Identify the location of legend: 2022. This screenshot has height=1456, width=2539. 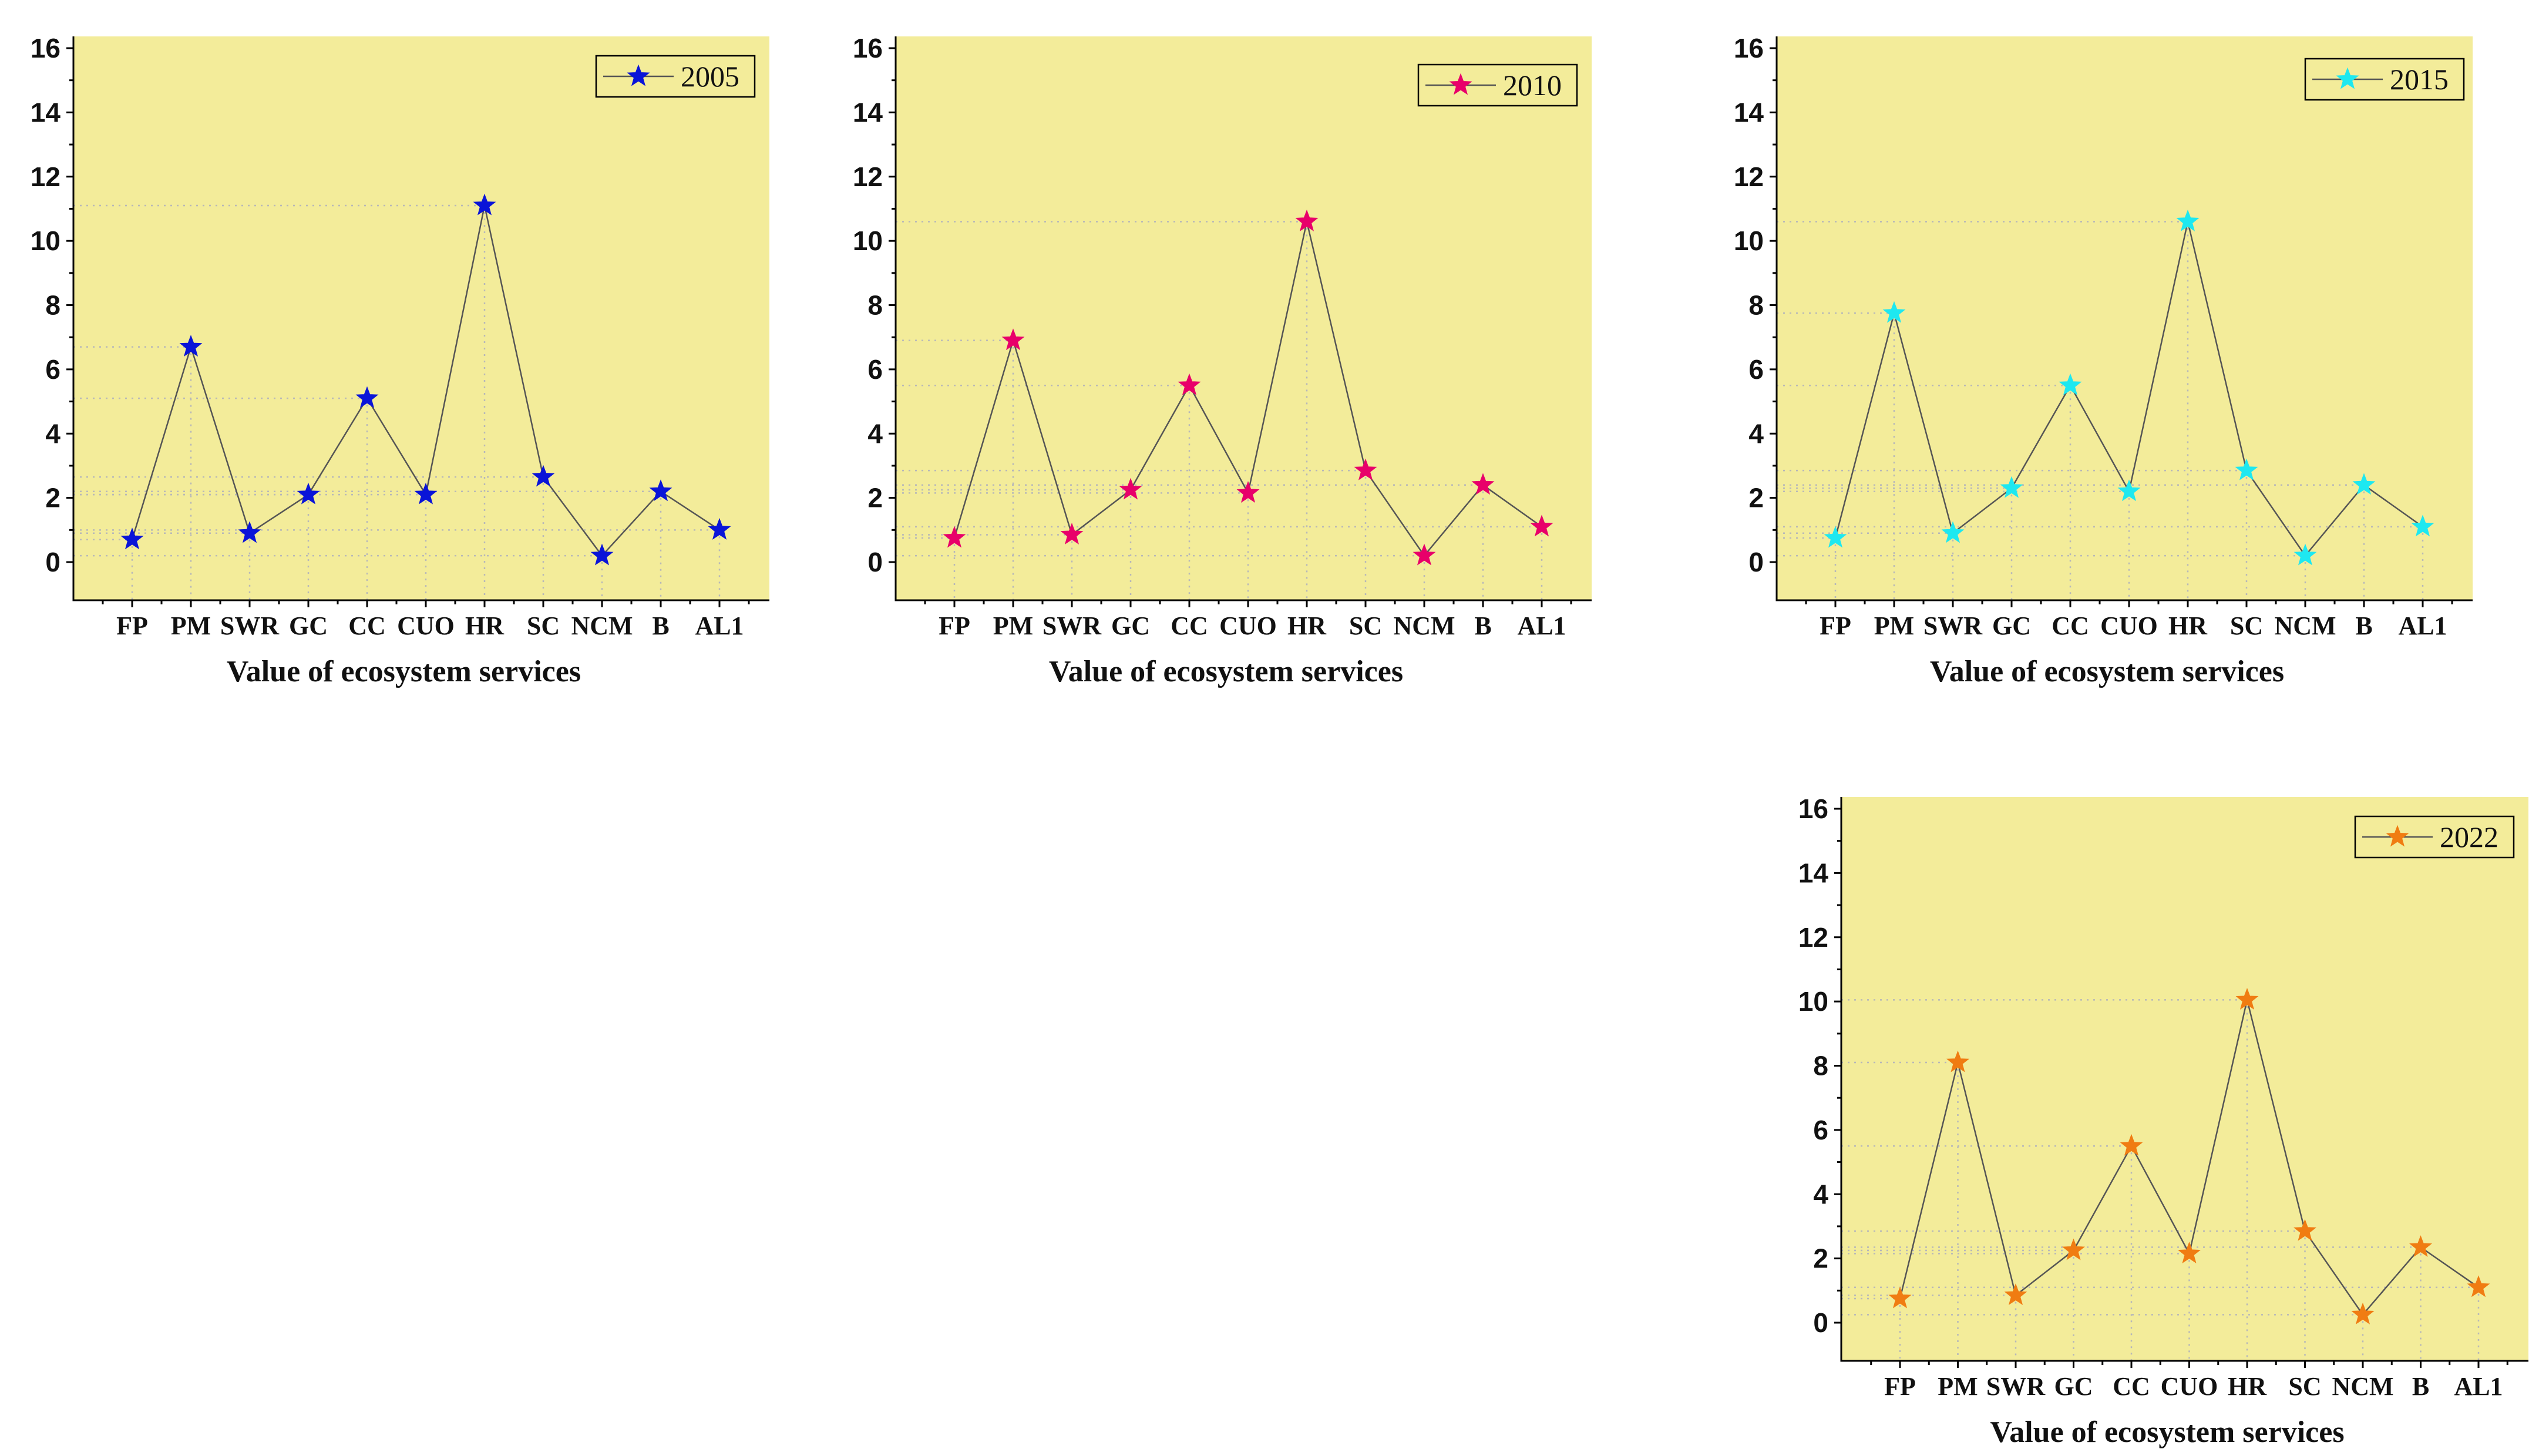
(2435, 837).